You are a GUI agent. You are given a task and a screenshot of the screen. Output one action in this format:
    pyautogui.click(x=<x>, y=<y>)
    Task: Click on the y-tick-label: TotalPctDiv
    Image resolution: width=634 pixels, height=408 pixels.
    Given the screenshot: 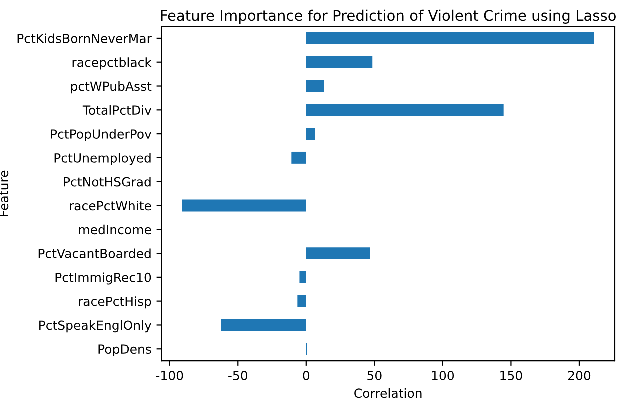 What is the action you would take?
    pyautogui.click(x=117, y=110)
    